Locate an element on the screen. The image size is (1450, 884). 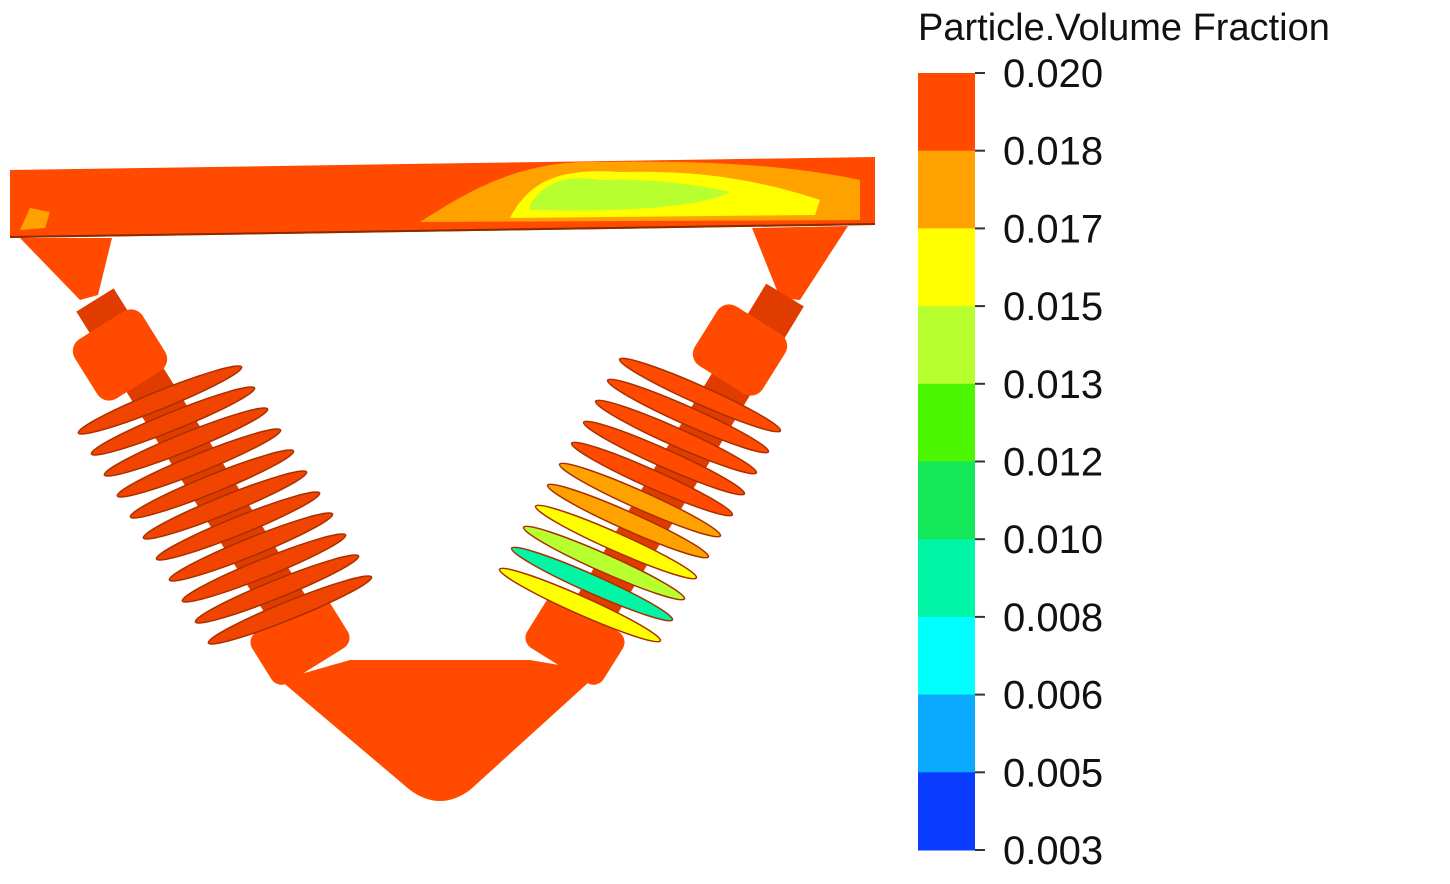
tick-label: 0.003 is located at coordinates (1053, 851).